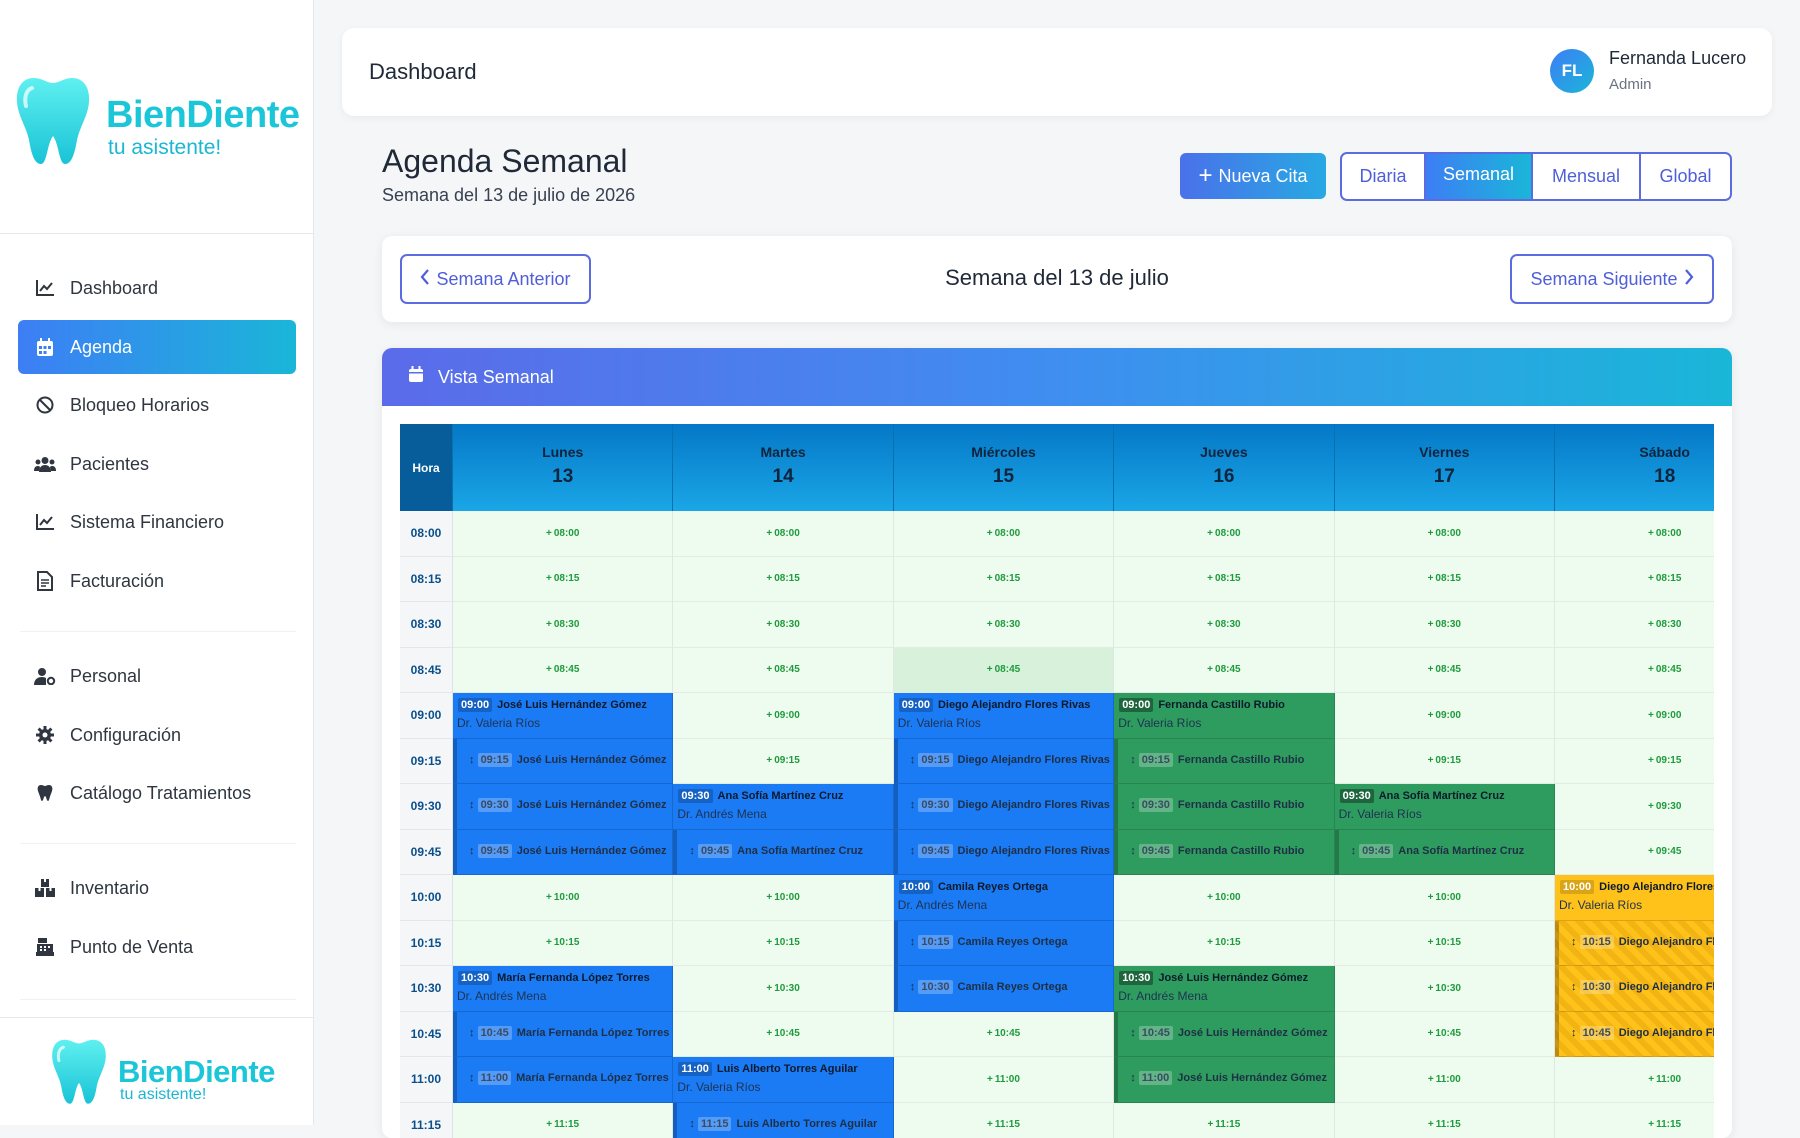  Describe the element at coordinates (157, 735) in the screenshot. I see `sidebar-item-configuracion: Configuración` at that location.